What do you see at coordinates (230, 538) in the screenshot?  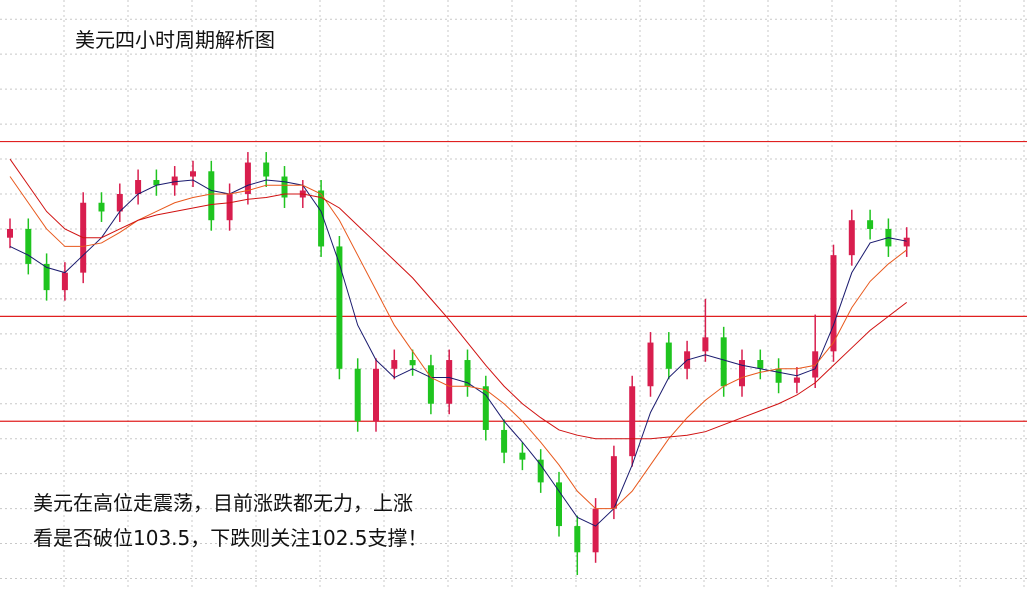 I see `annotation: 看是否破位103.5，下跌则关注102.5支撑！` at bounding box center [230, 538].